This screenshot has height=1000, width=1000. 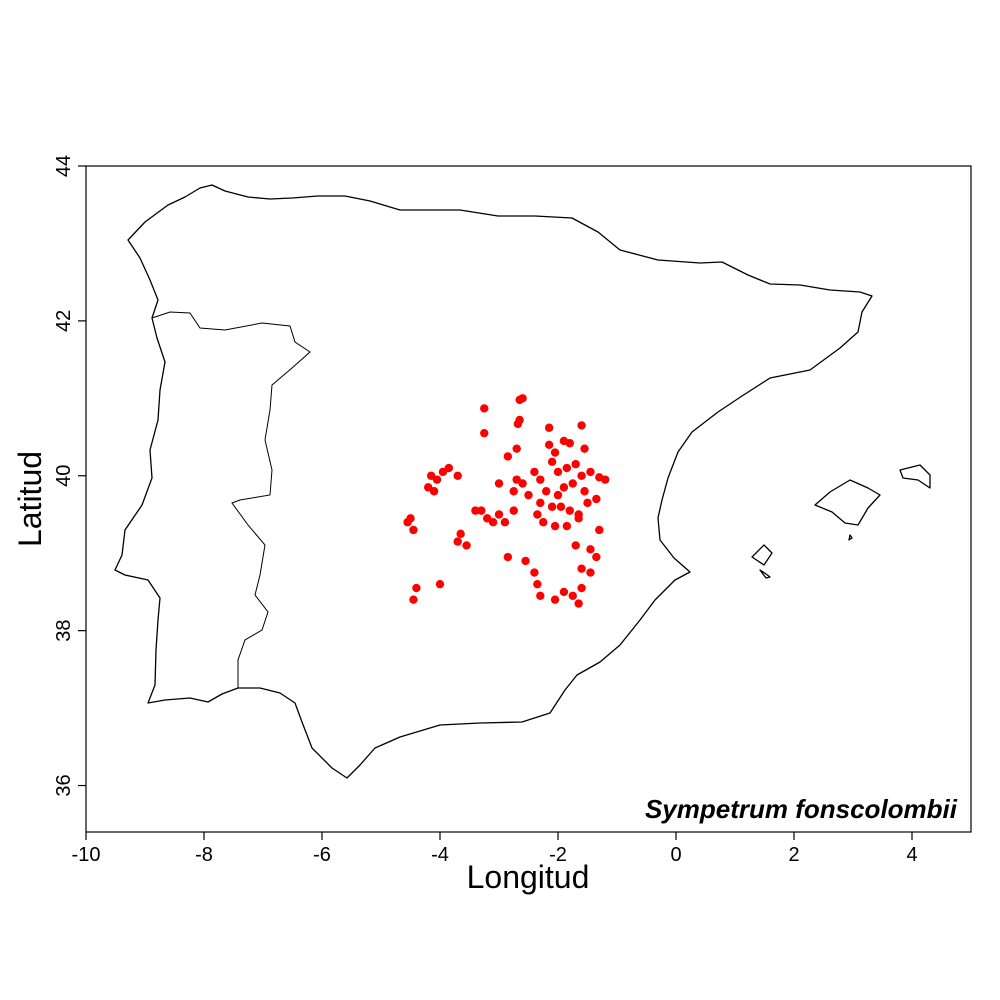 What do you see at coordinates (30, 499) in the screenshot?
I see `y-axis-title: Latitud` at bounding box center [30, 499].